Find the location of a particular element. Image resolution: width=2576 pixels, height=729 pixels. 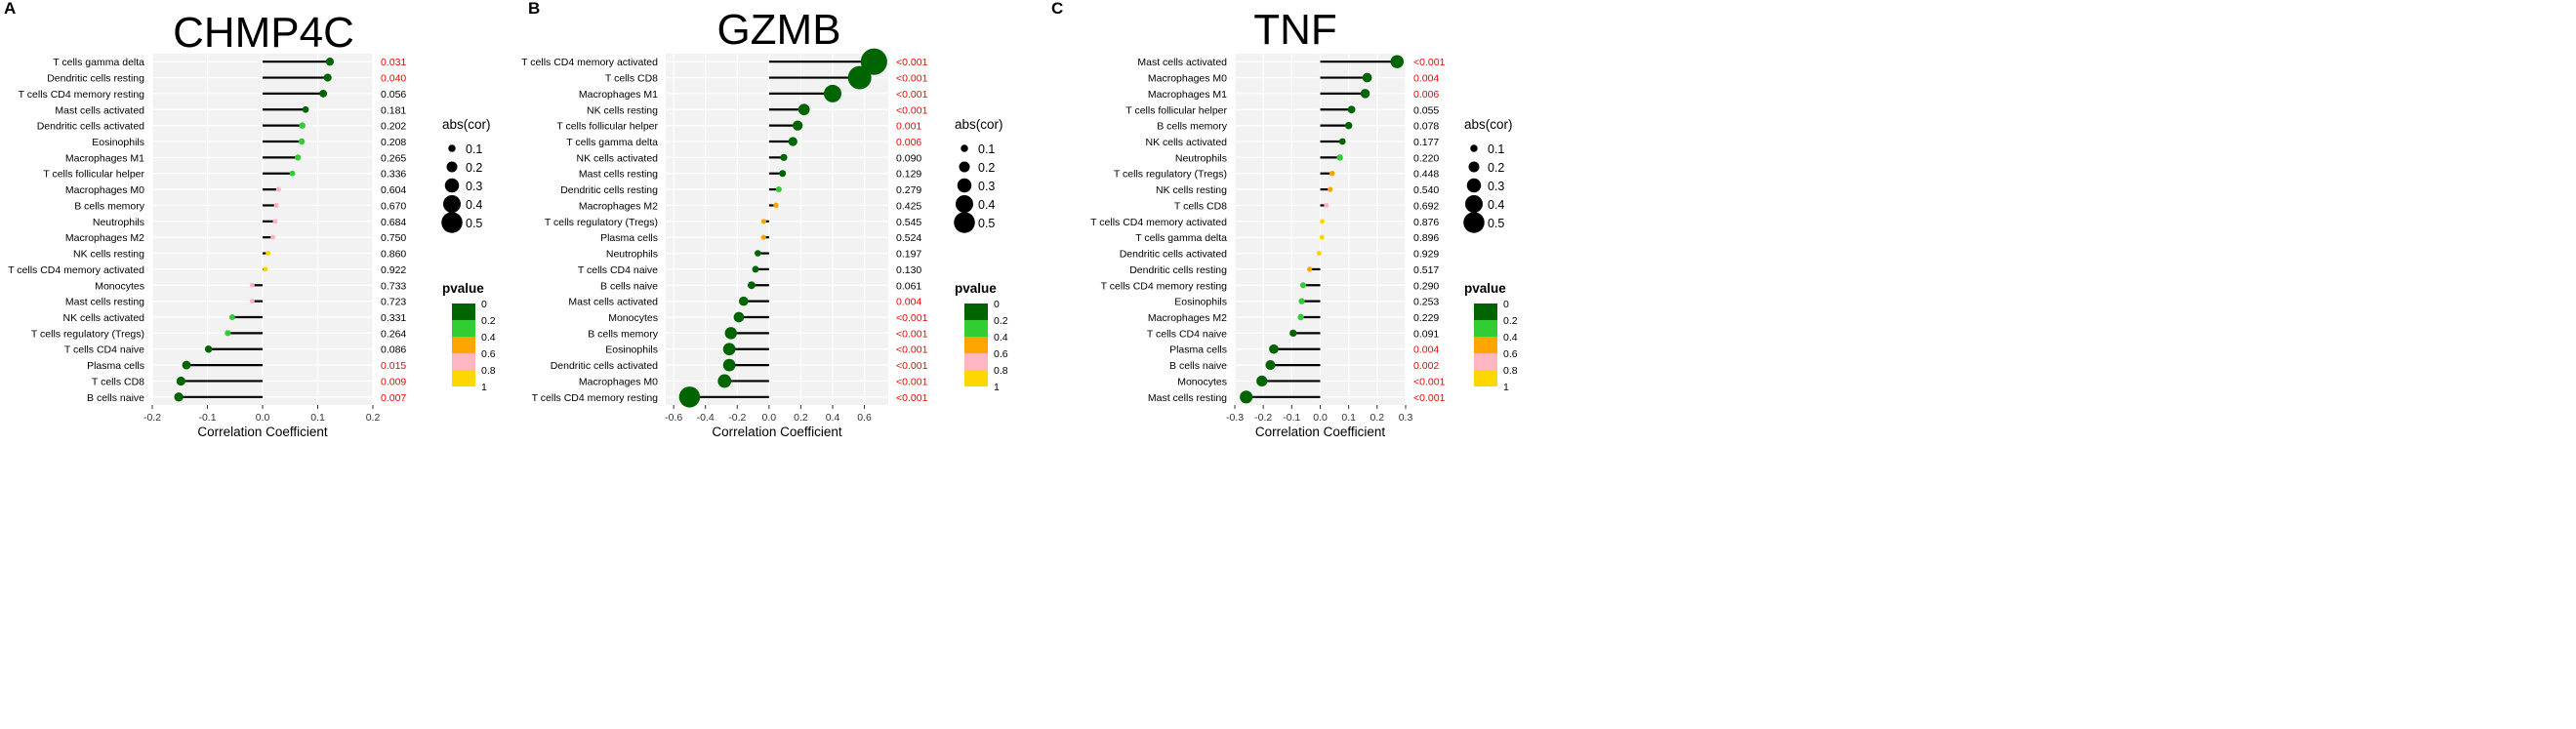

pvalue-text: 0.031 is located at coordinates (393, 63).